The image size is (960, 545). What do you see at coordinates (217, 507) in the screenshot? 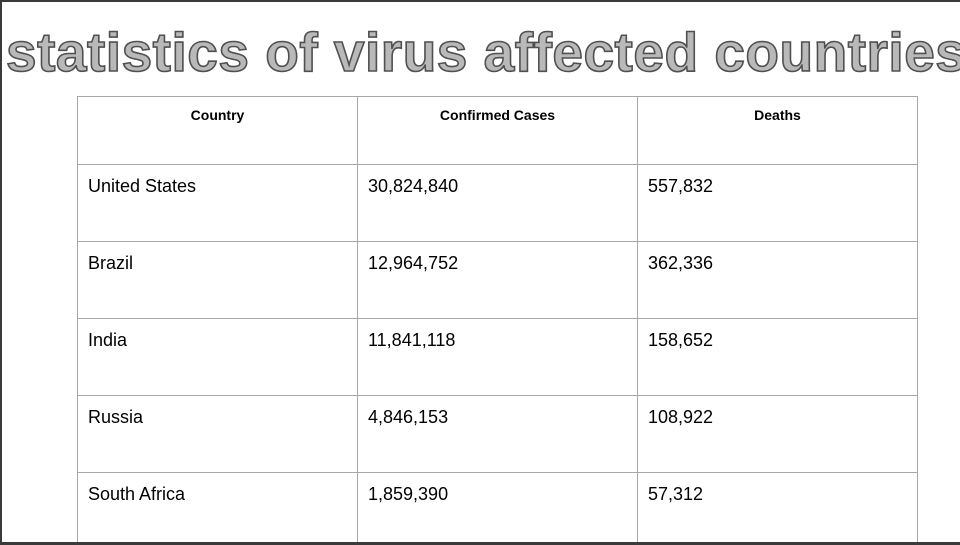
I see `country-cell: South Africa` at bounding box center [217, 507].